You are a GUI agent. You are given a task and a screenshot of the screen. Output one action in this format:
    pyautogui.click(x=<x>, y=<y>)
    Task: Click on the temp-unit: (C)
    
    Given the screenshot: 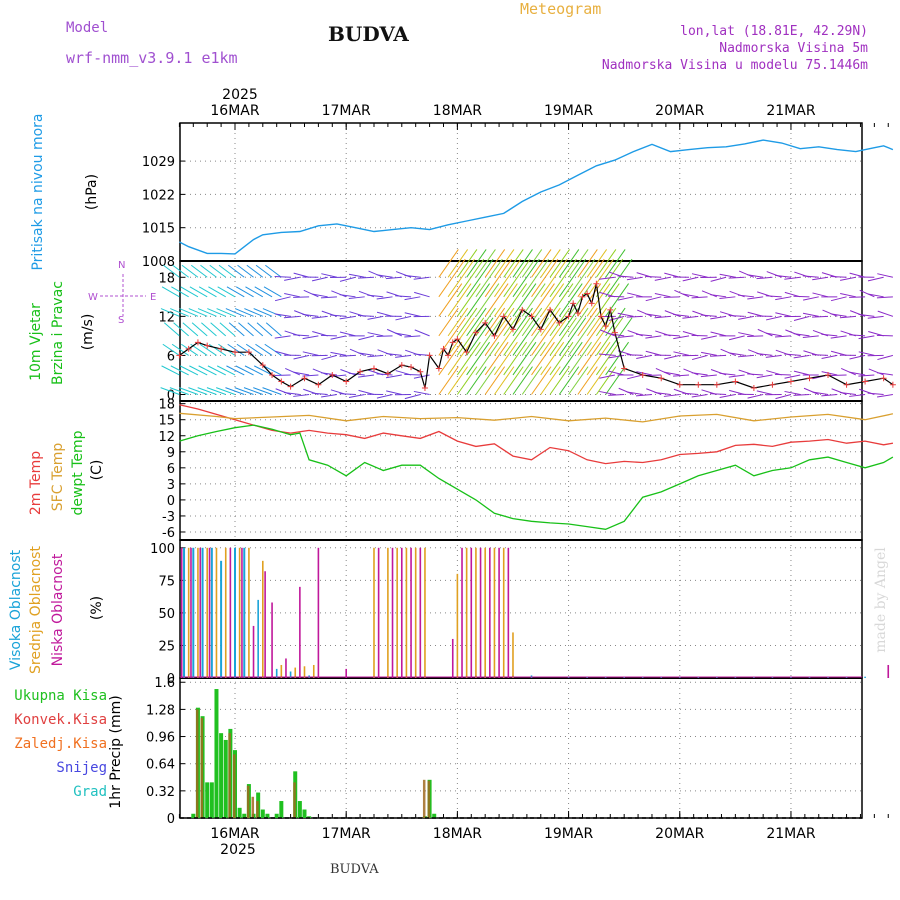 What is the action you would take?
    pyautogui.click(x=97, y=470)
    